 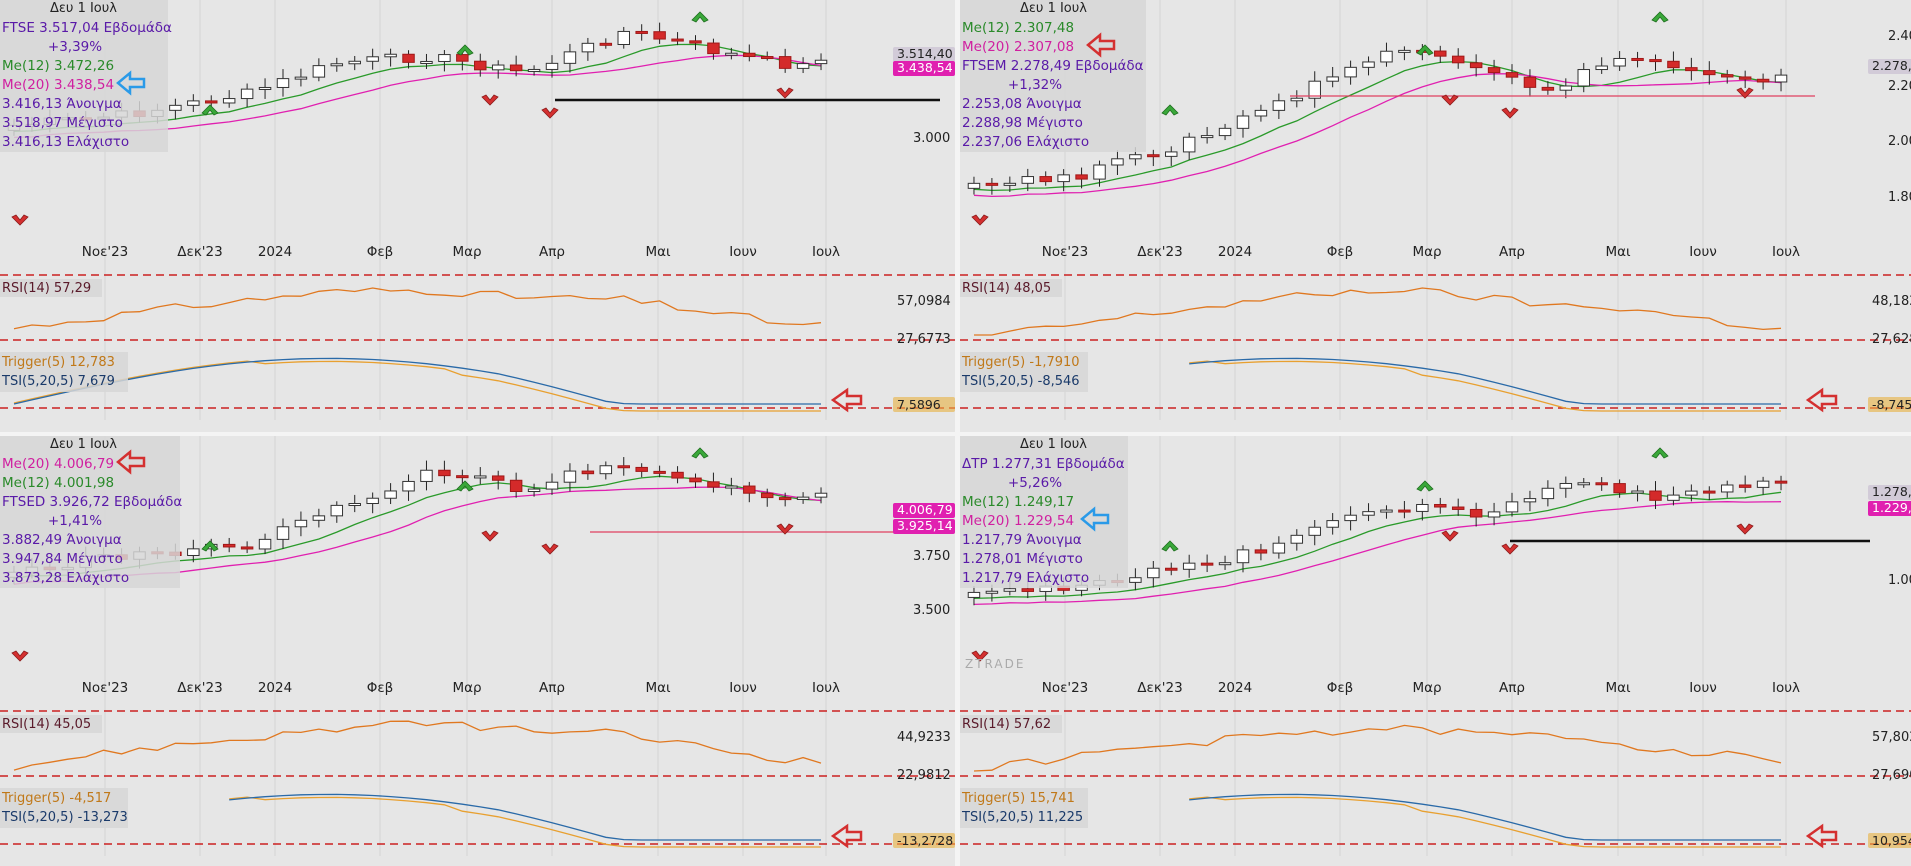 I want to click on price-tag-label: 2.278,96, so click(x=1891, y=65).